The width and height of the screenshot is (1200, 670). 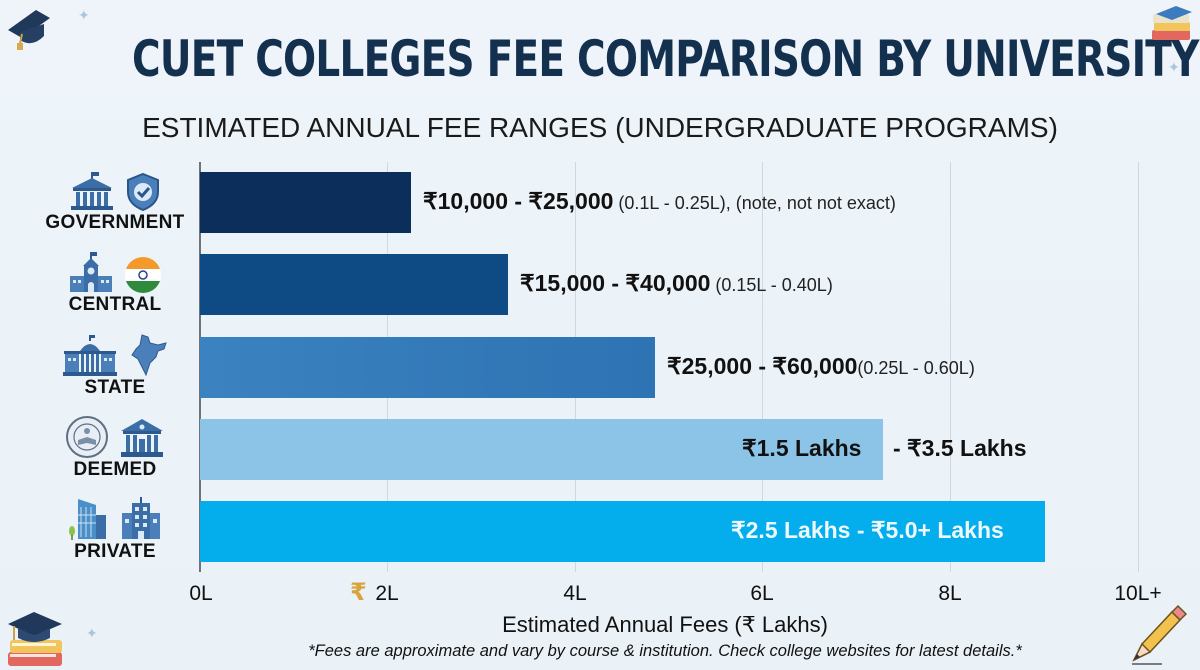 What do you see at coordinates (115, 530) in the screenshot?
I see `category-private: PRIVATE` at bounding box center [115, 530].